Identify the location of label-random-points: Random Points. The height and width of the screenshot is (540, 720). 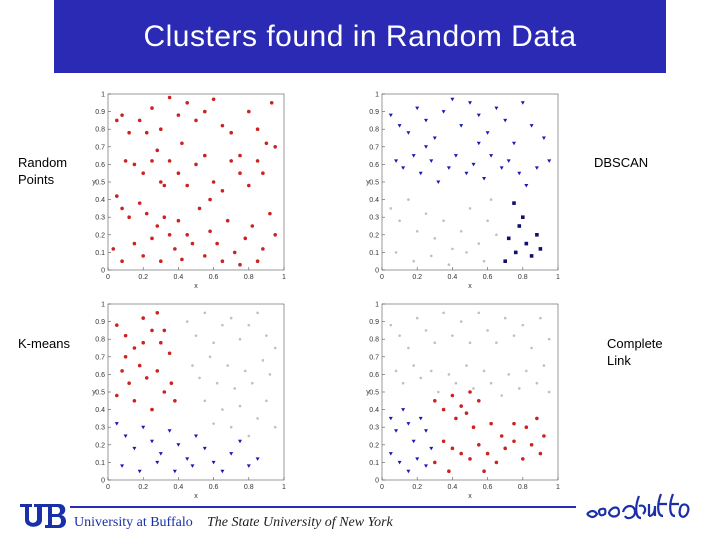
(42, 171).